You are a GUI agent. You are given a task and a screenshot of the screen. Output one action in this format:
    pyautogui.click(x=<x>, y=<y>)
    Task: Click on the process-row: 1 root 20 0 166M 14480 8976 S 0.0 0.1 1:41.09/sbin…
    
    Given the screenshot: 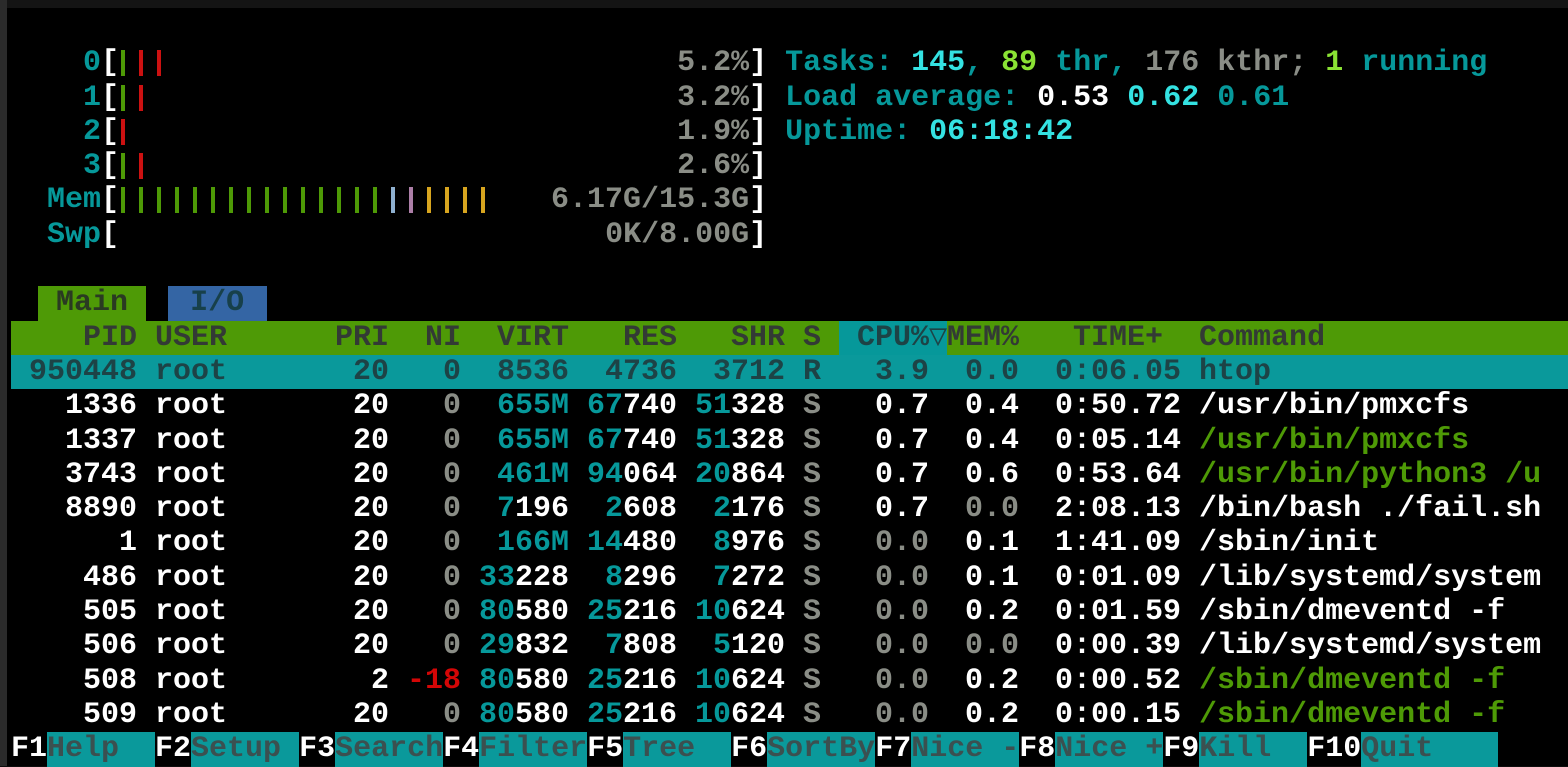 What is the action you would take?
    pyautogui.click(x=749, y=543)
    